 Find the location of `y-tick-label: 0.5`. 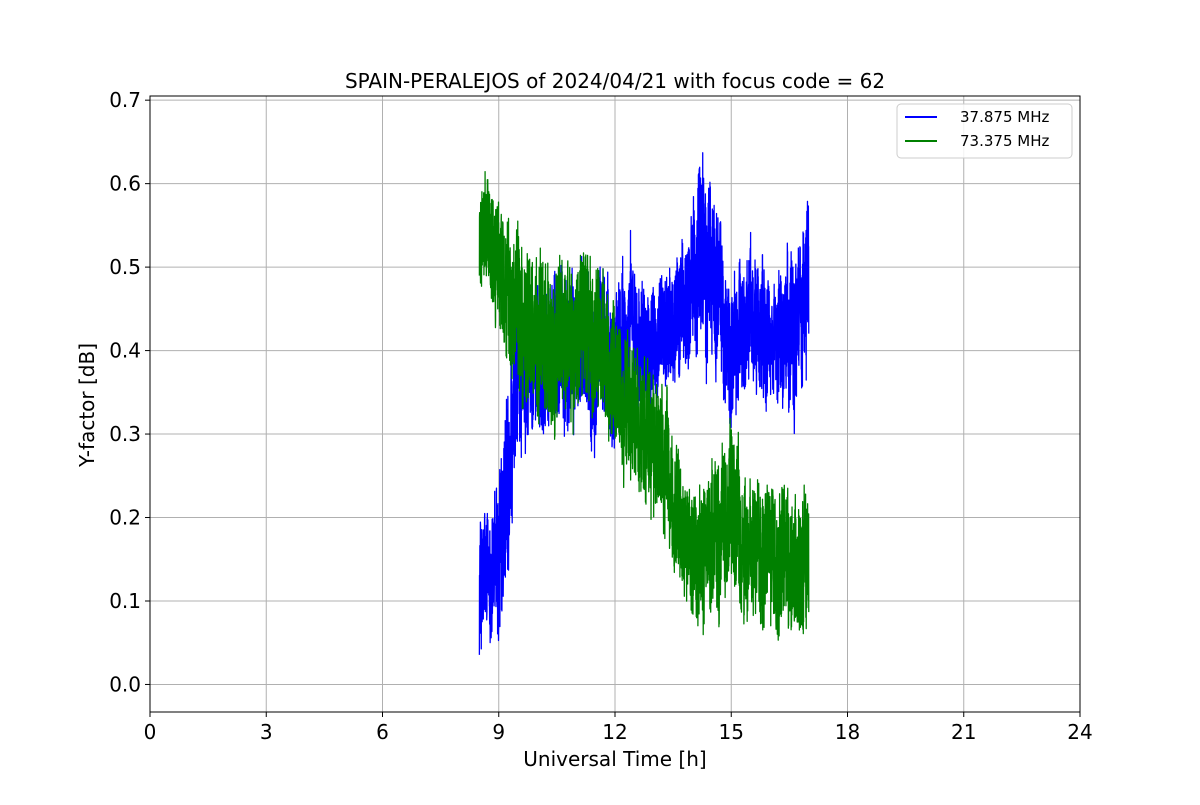

y-tick-label: 0.5 is located at coordinates (125, 267).